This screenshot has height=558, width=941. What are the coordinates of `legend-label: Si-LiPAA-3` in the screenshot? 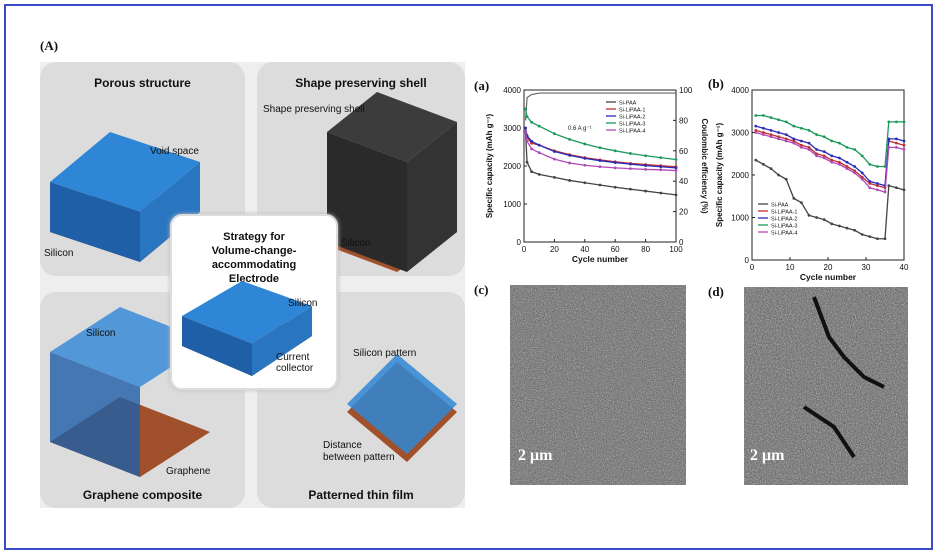 It's located at (784, 227).